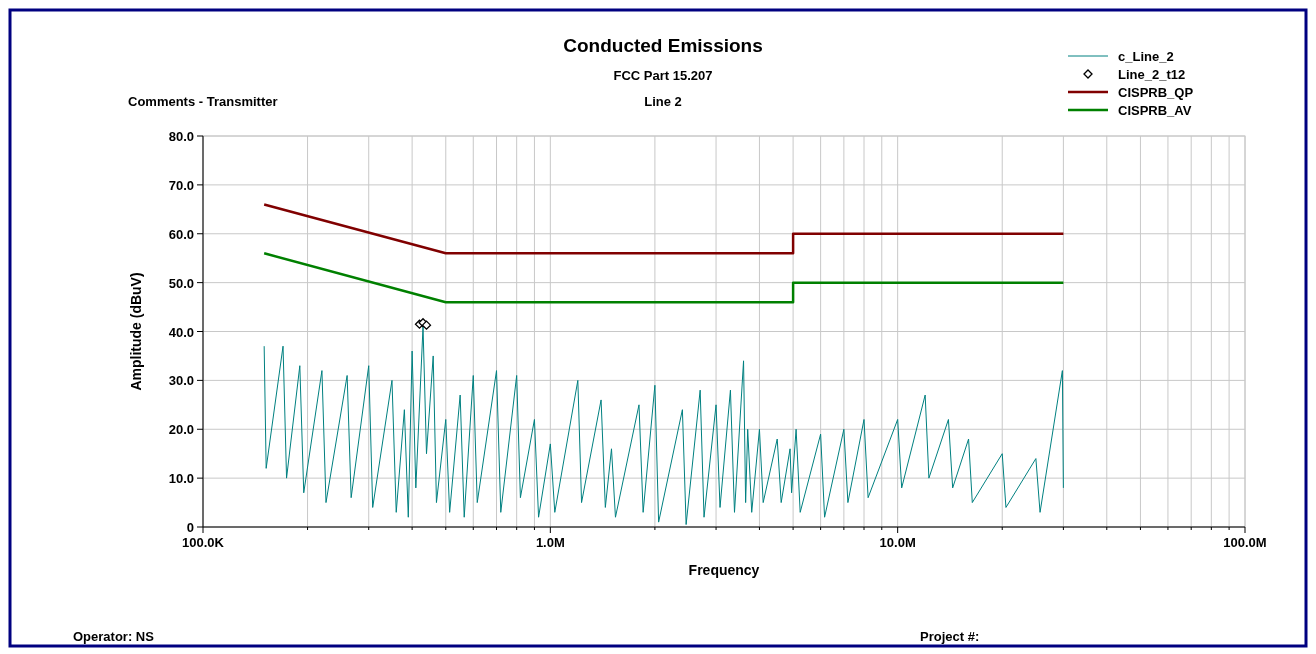  Describe the element at coordinates (190, 527) in the screenshot. I see `y-tick-label: 0` at that location.